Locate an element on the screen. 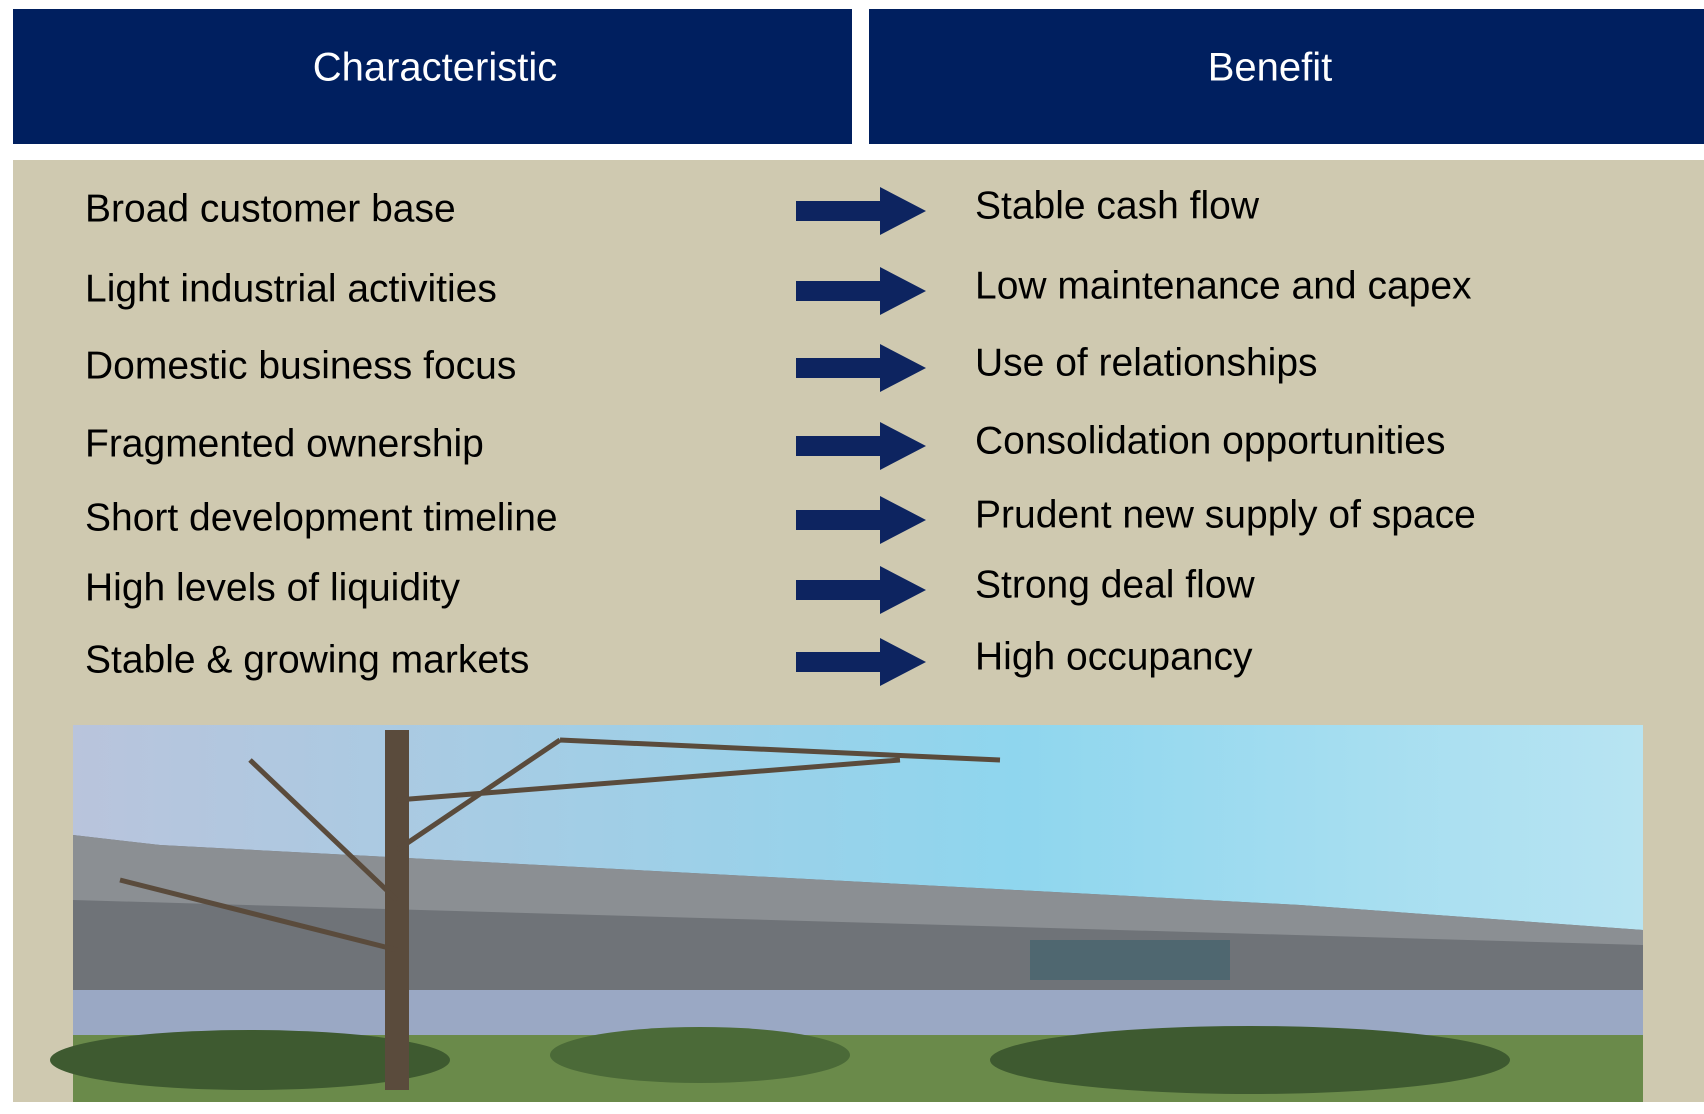 This screenshot has width=1704, height=1114. benefit: Use of relationships is located at coordinates (1146, 362).